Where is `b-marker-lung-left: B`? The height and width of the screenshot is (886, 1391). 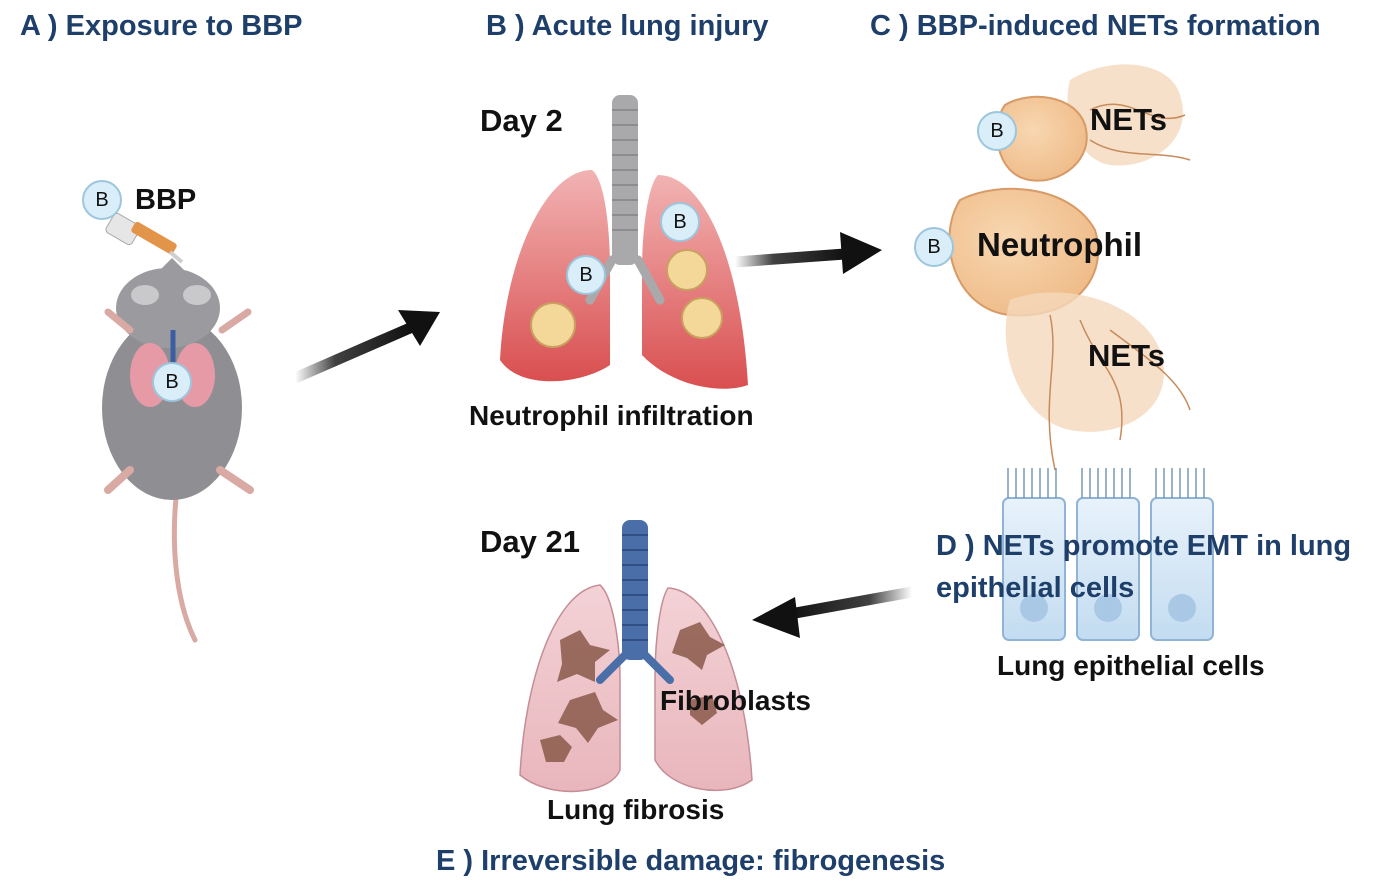
b-marker-lung-left: B is located at coordinates (586, 275).